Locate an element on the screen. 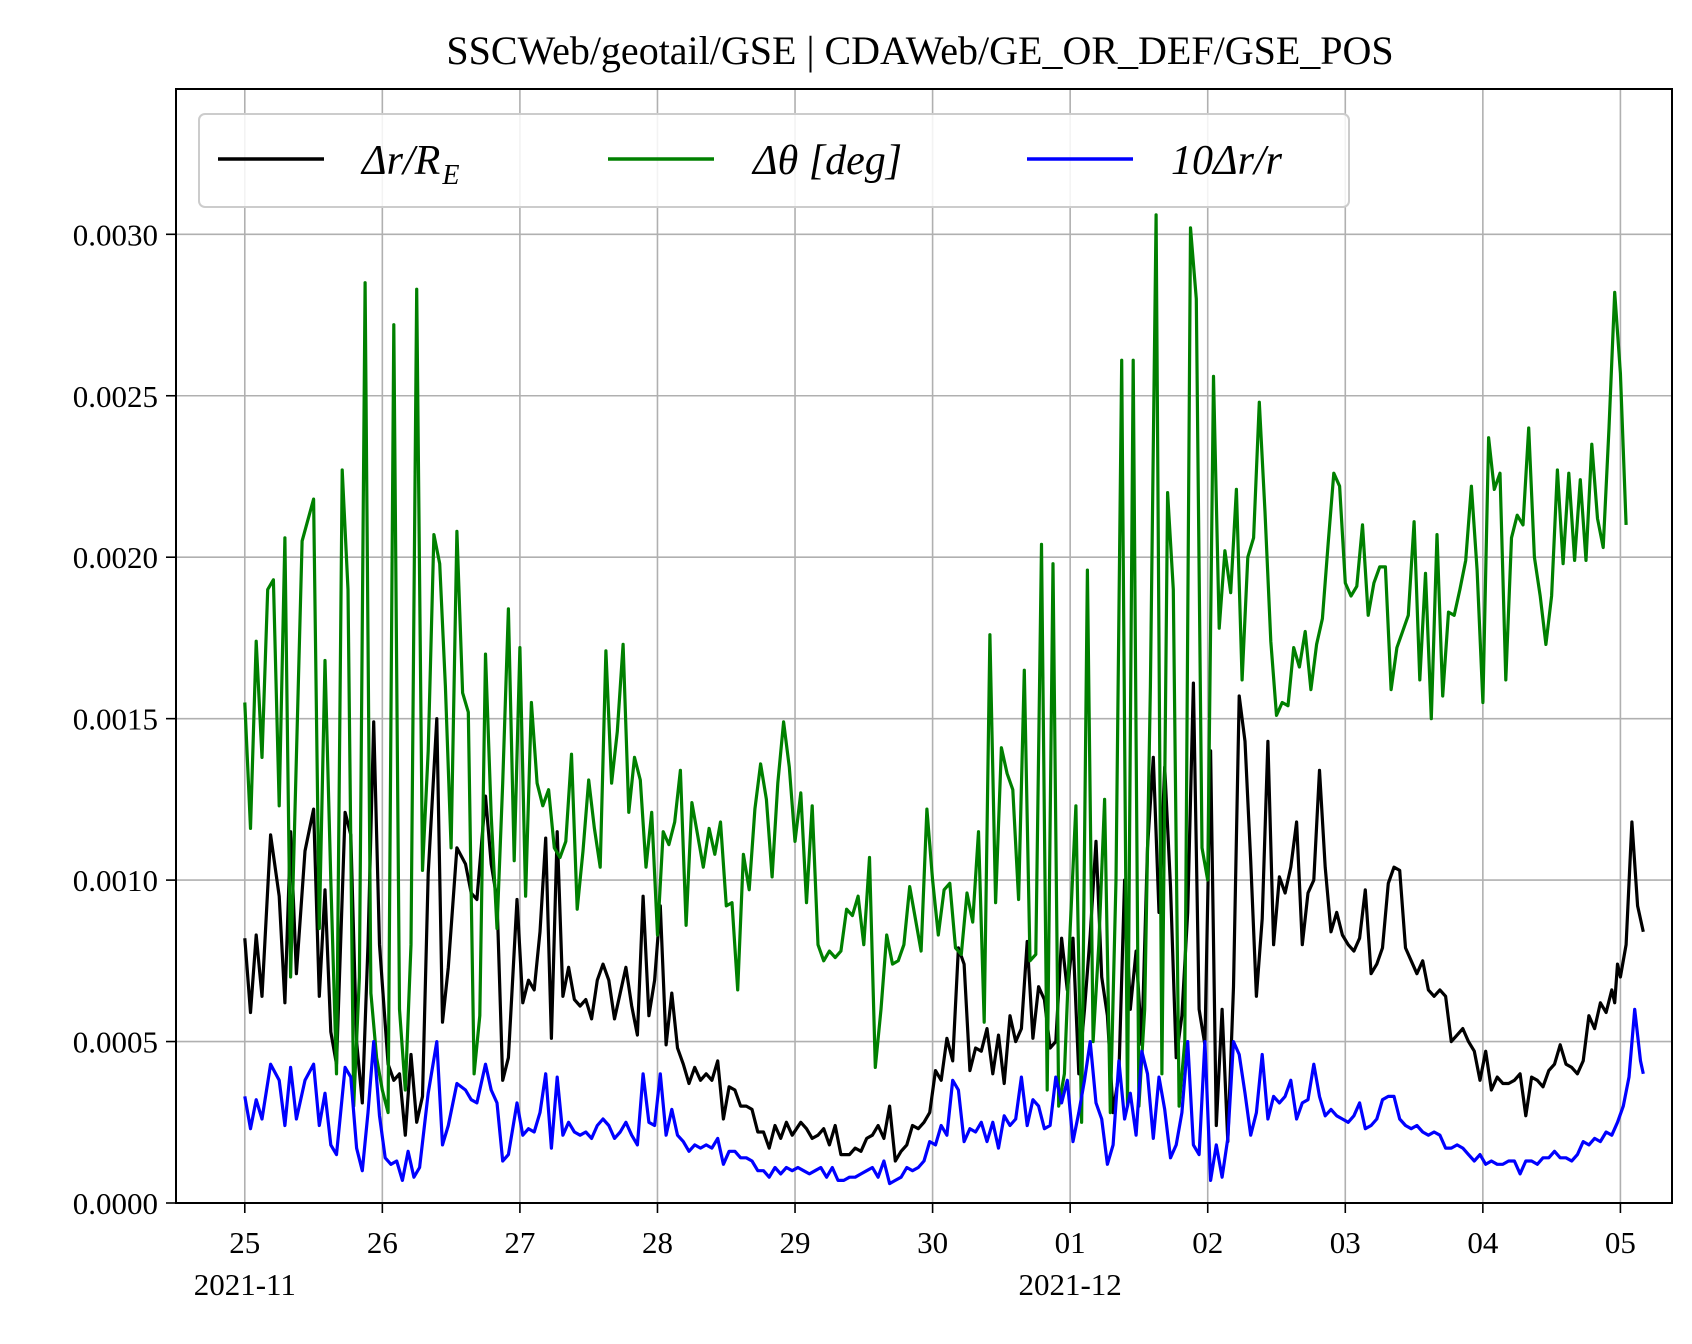 This screenshot has height=1344, width=1692. y-tick-label: 0.0025 is located at coordinates (115, 396).